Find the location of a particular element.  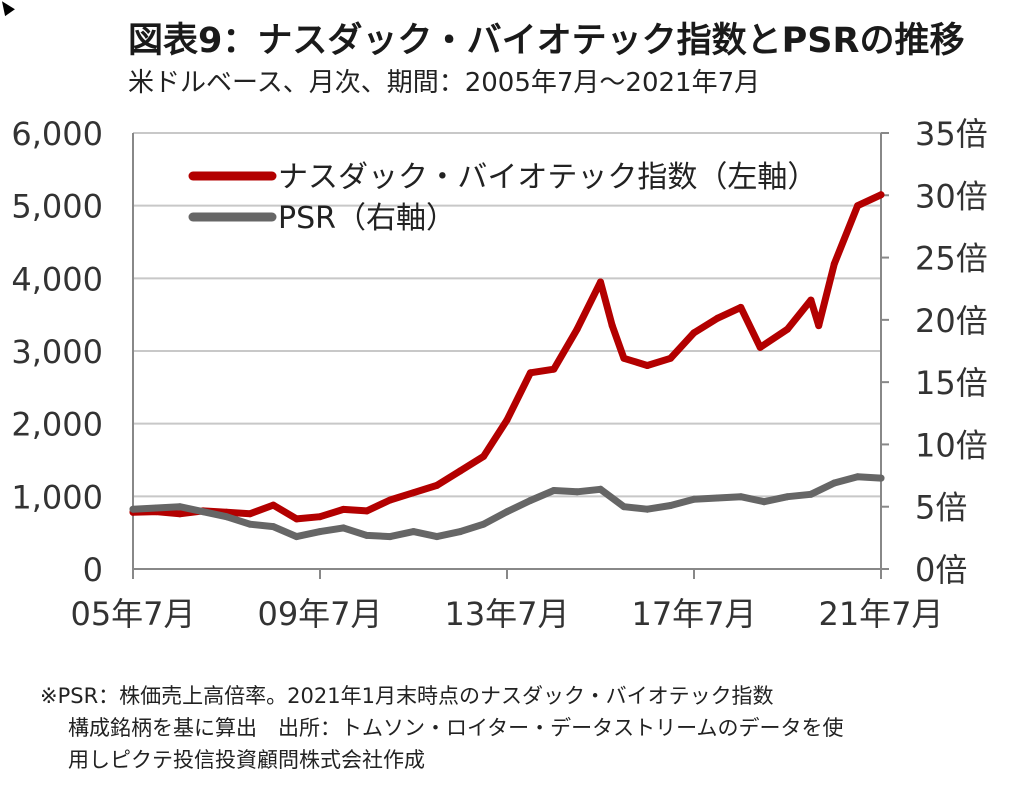

x-tick-label: 21年7月 is located at coordinates (880, 614).